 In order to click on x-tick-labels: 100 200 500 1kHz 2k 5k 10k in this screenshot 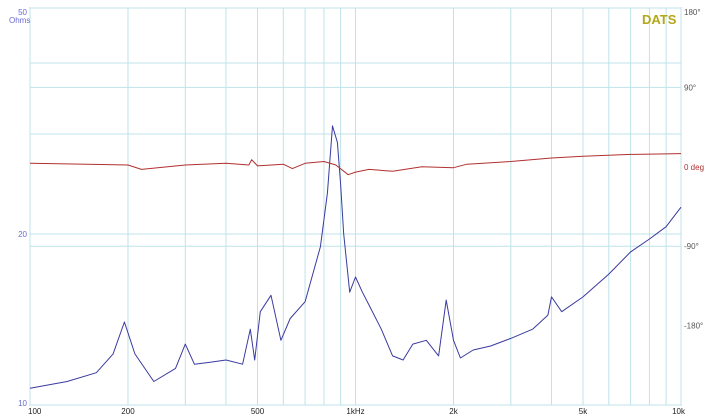, I will do `click(357, 411)`.